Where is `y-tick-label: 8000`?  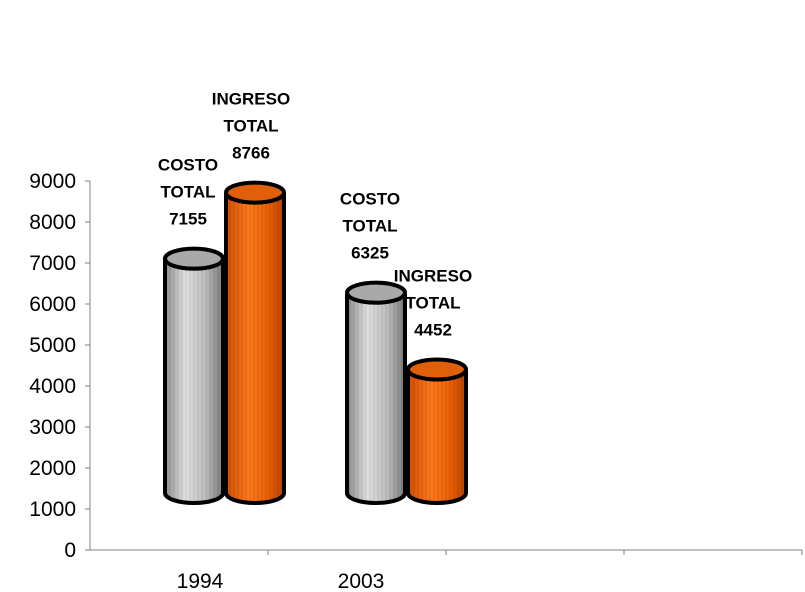
y-tick-label: 8000 is located at coordinates (52, 222).